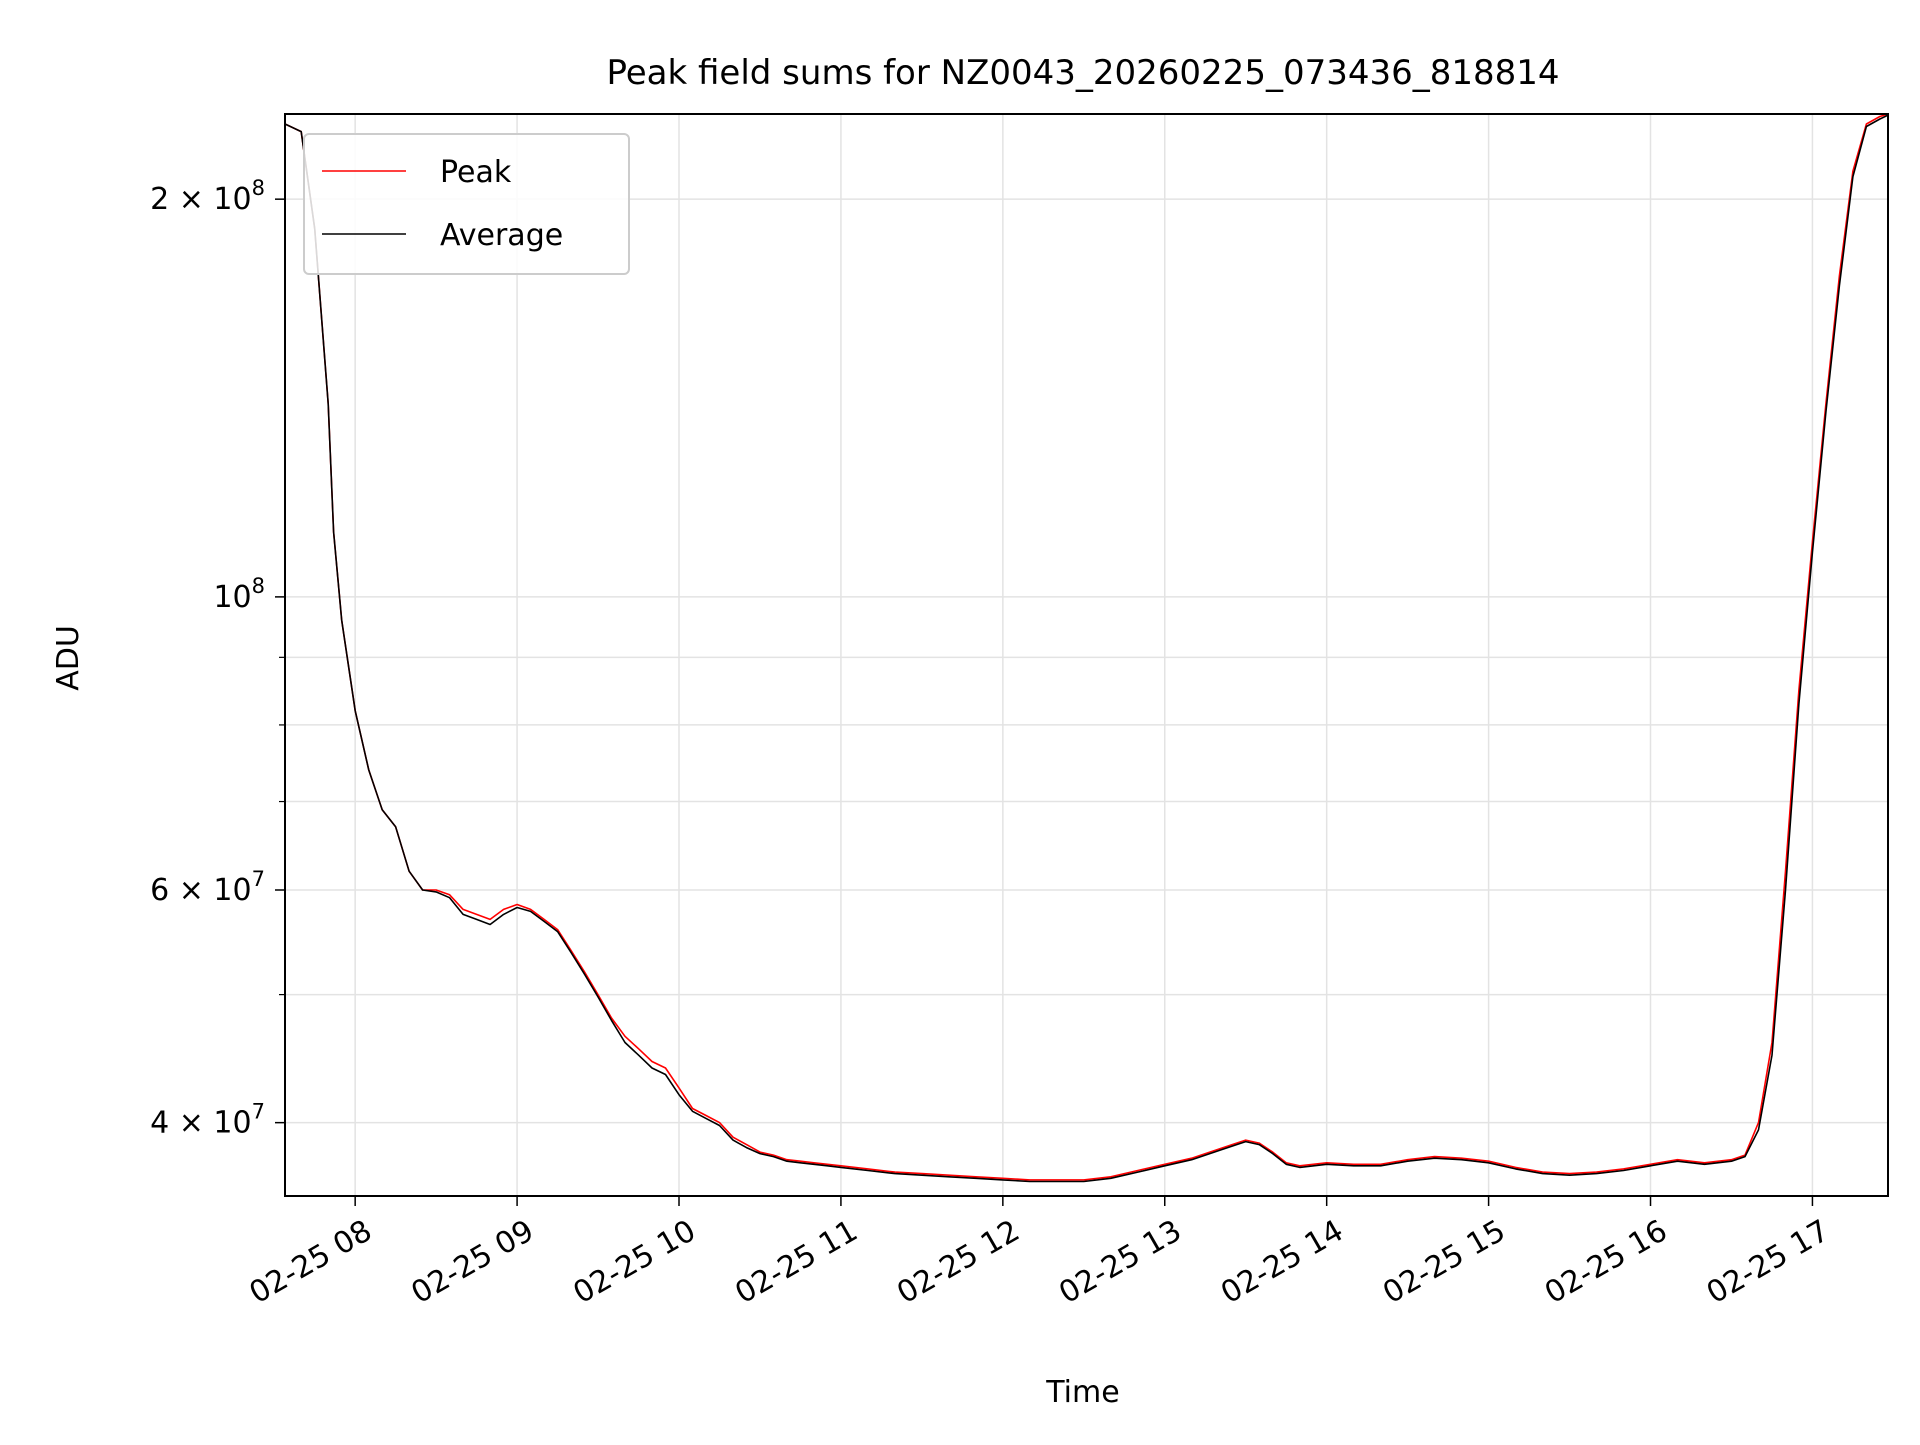  Describe the element at coordinates (501, 235) in the screenshot. I see `legend-label-average: Average` at that location.